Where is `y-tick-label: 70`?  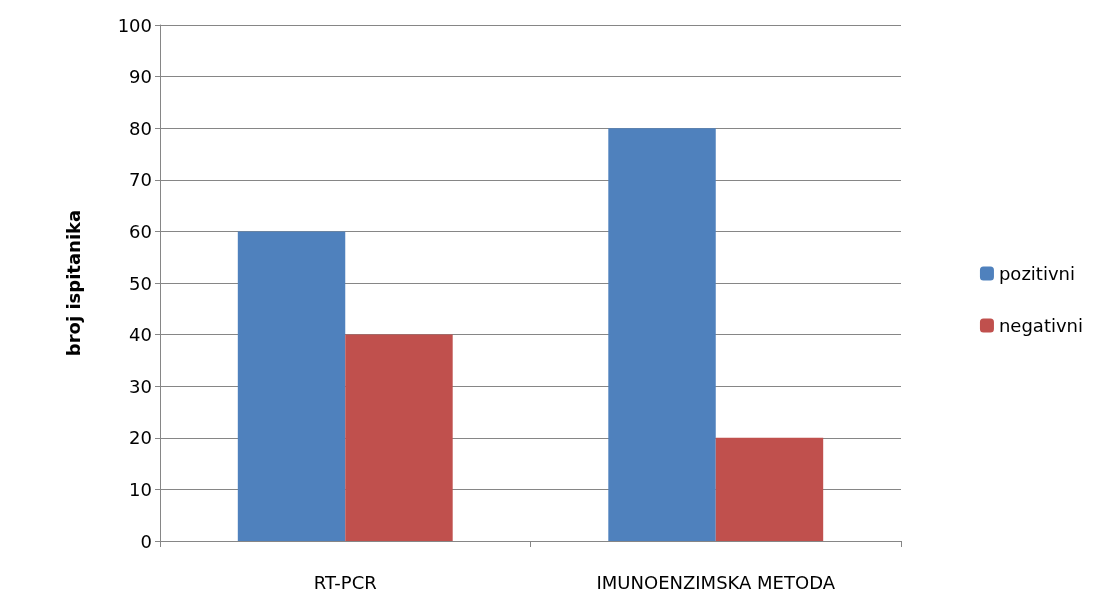
y-tick-label: 70 is located at coordinates (140, 180).